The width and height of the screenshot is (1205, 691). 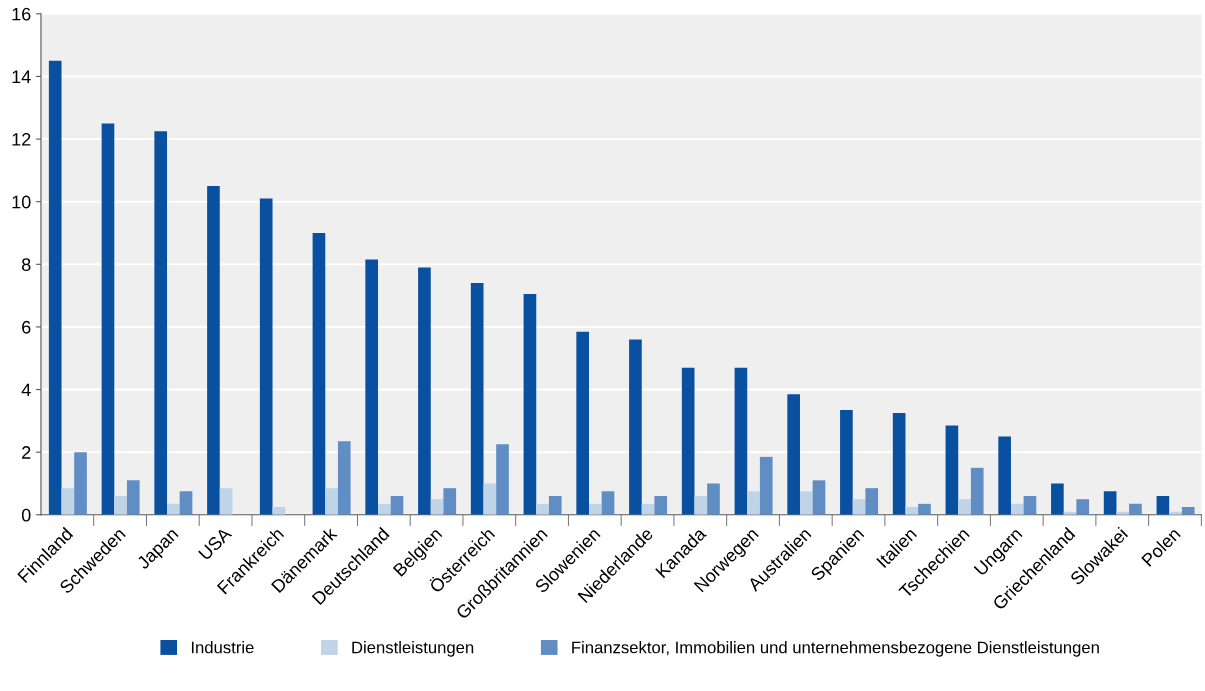 I want to click on legend-label: Industrie, so click(x=222, y=647).